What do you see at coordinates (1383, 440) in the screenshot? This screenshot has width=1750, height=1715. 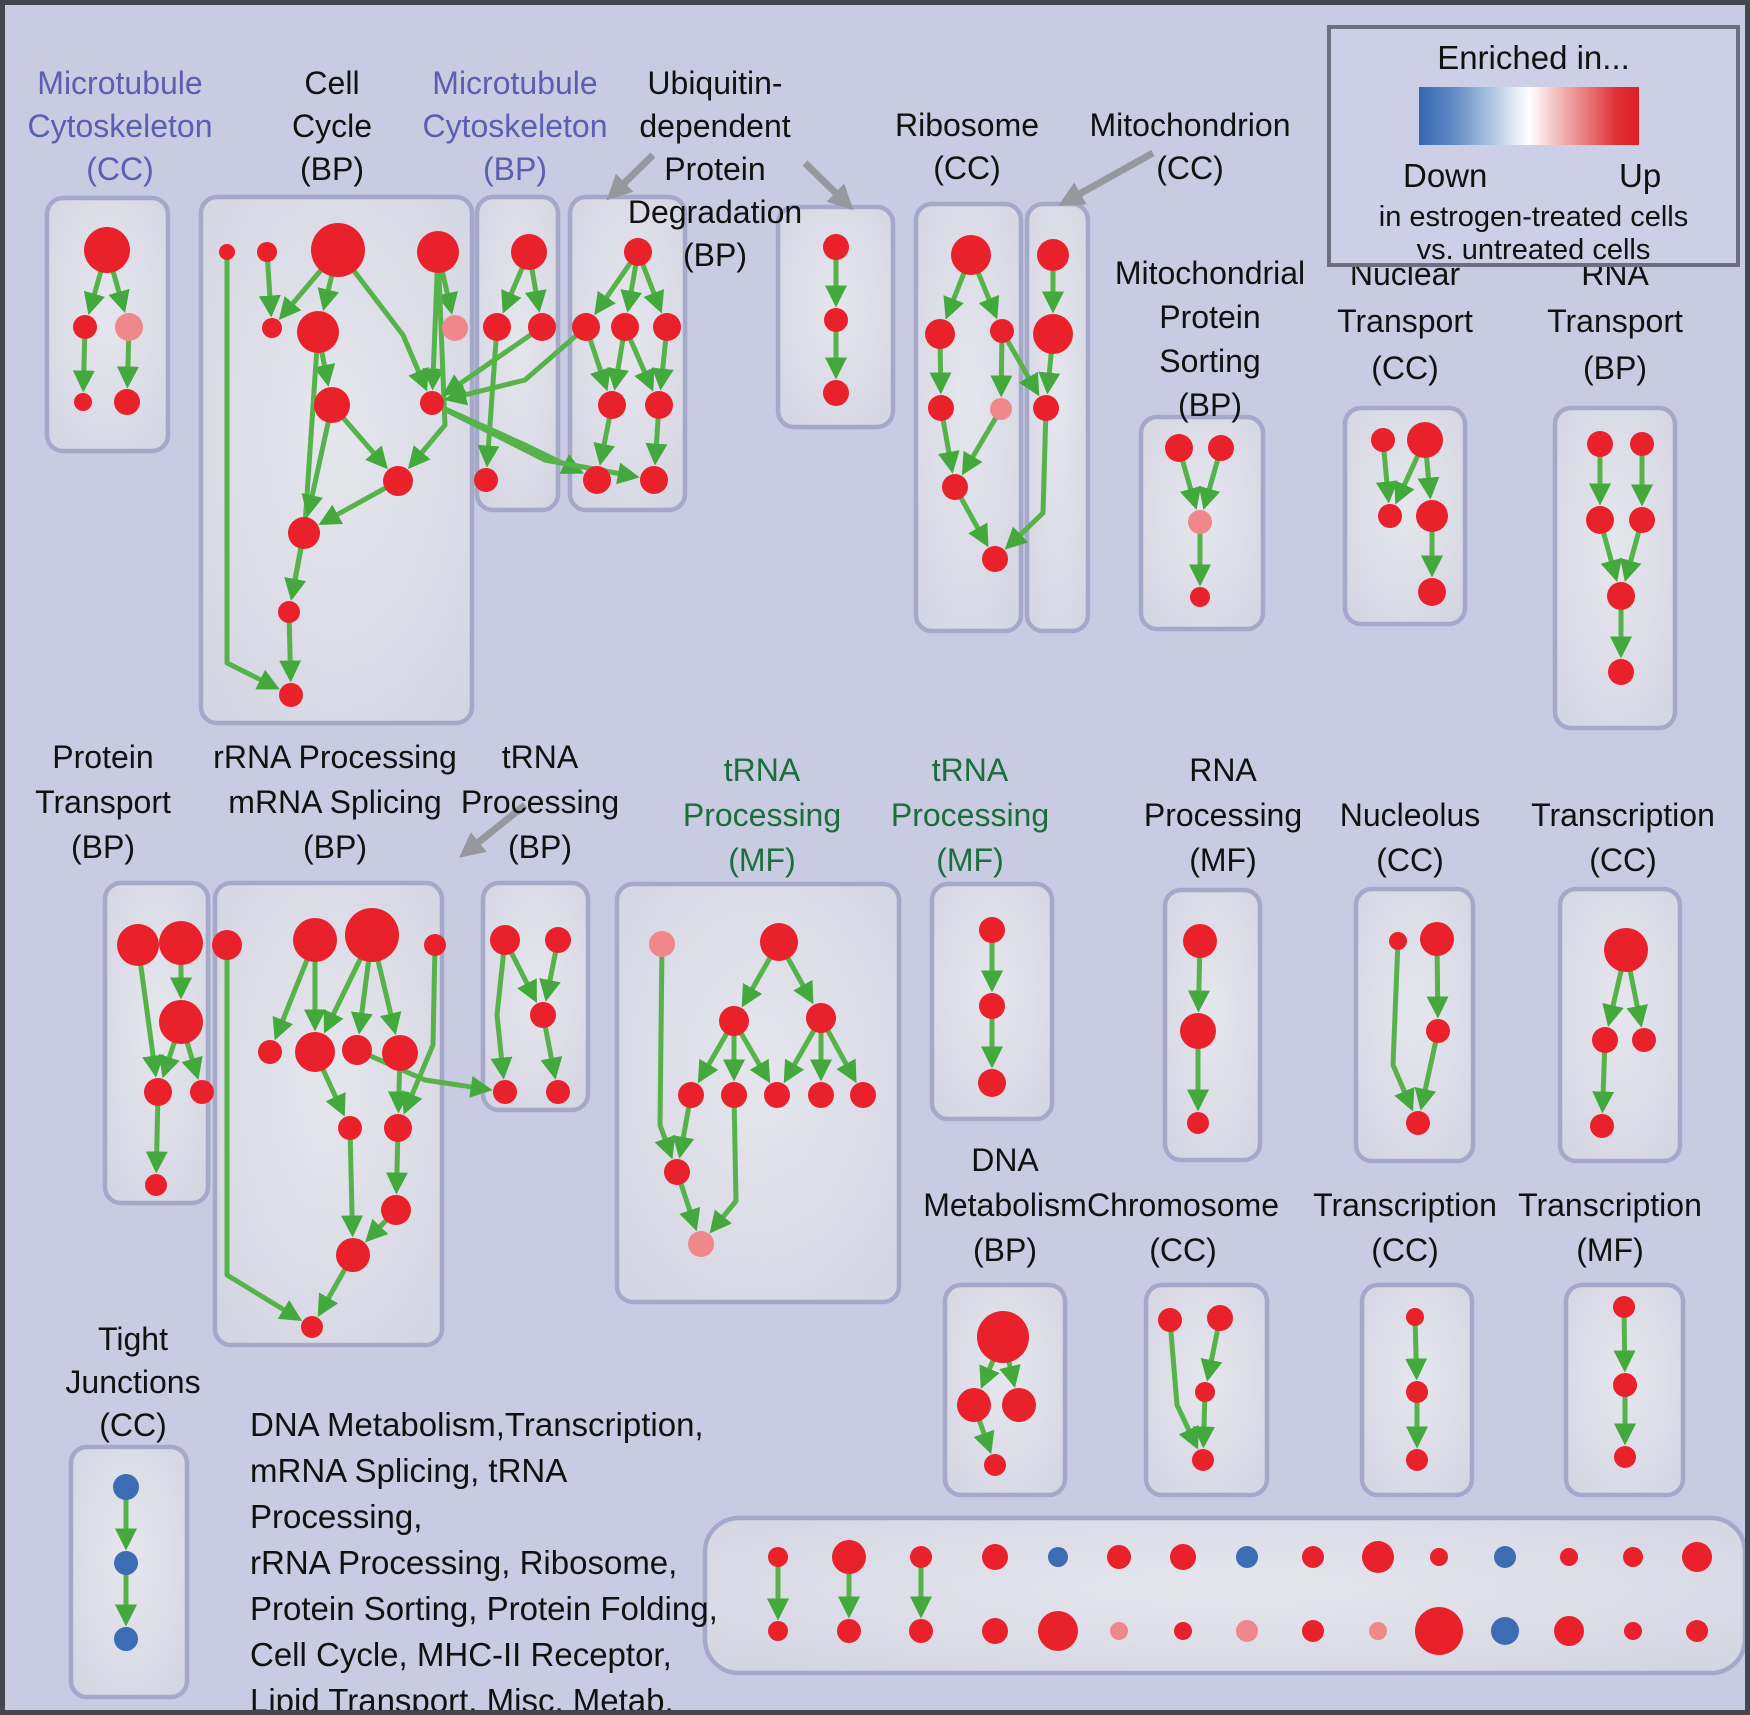 I see `node-nt1` at bounding box center [1383, 440].